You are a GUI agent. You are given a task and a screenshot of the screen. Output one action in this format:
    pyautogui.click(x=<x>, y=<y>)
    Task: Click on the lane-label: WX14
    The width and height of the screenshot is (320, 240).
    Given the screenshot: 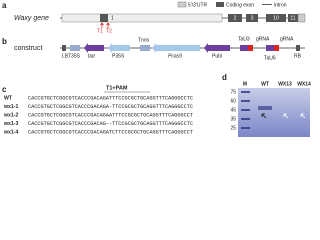 What is the action you would take?
    pyautogui.click(x=304, y=84)
    